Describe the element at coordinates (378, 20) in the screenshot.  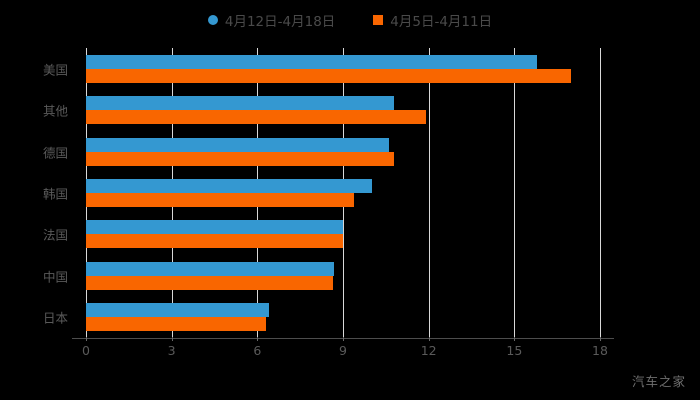
I see `square-marker-icon` at that location.